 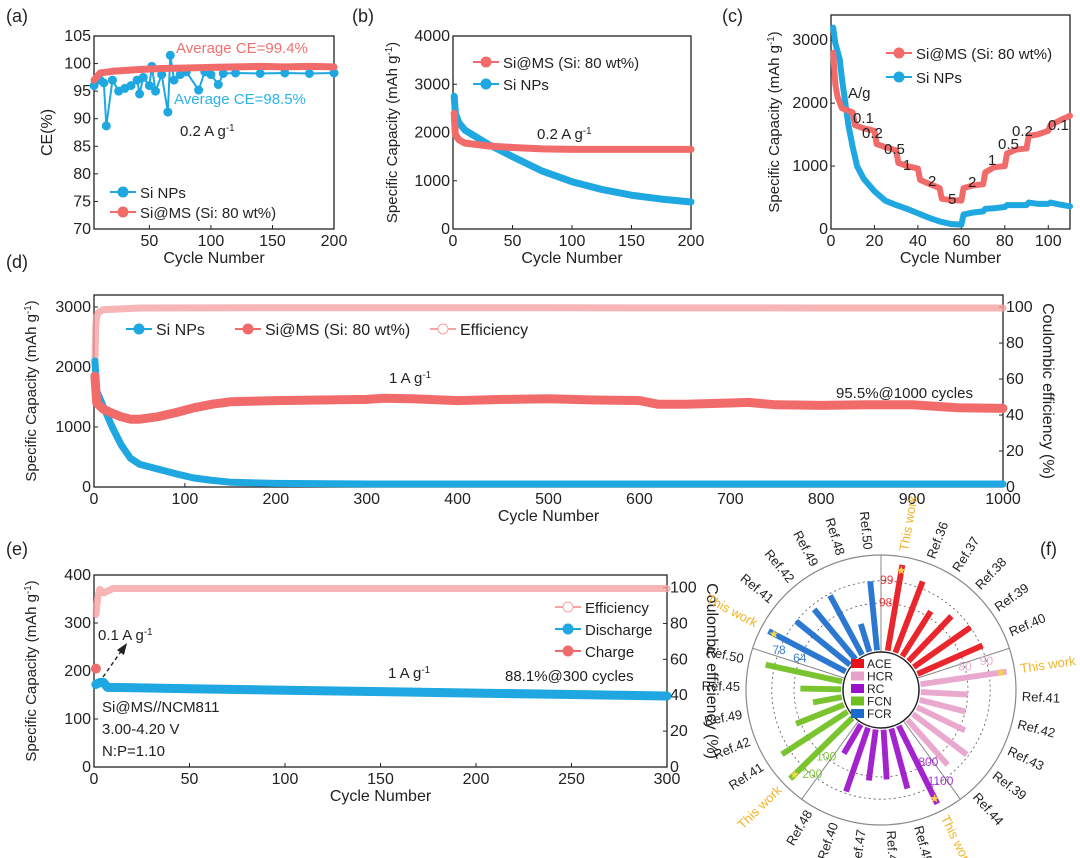 I want to click on plot-frame, so click(x=214, y=132).